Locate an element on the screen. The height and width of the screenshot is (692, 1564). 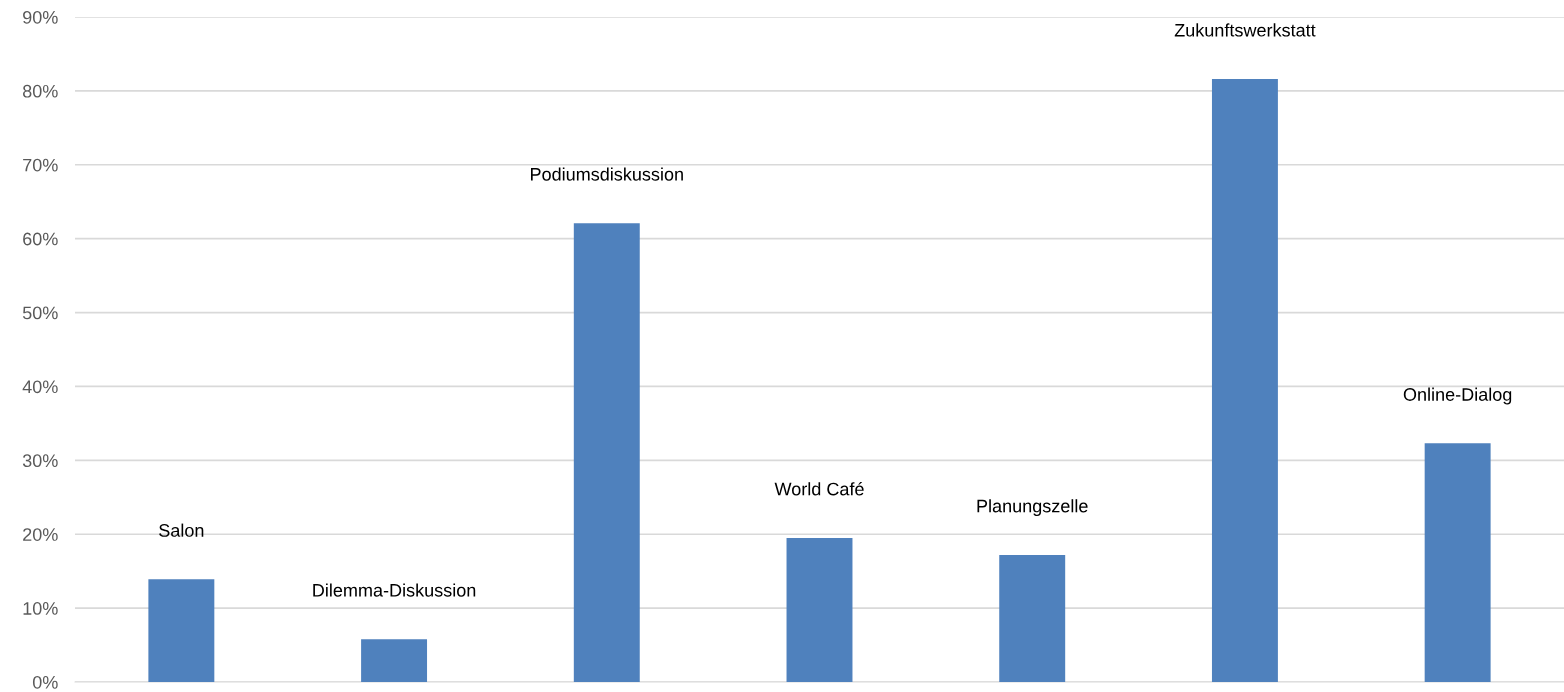
x-tick-label: Planungszelle is located at coordinates (1032, 508).